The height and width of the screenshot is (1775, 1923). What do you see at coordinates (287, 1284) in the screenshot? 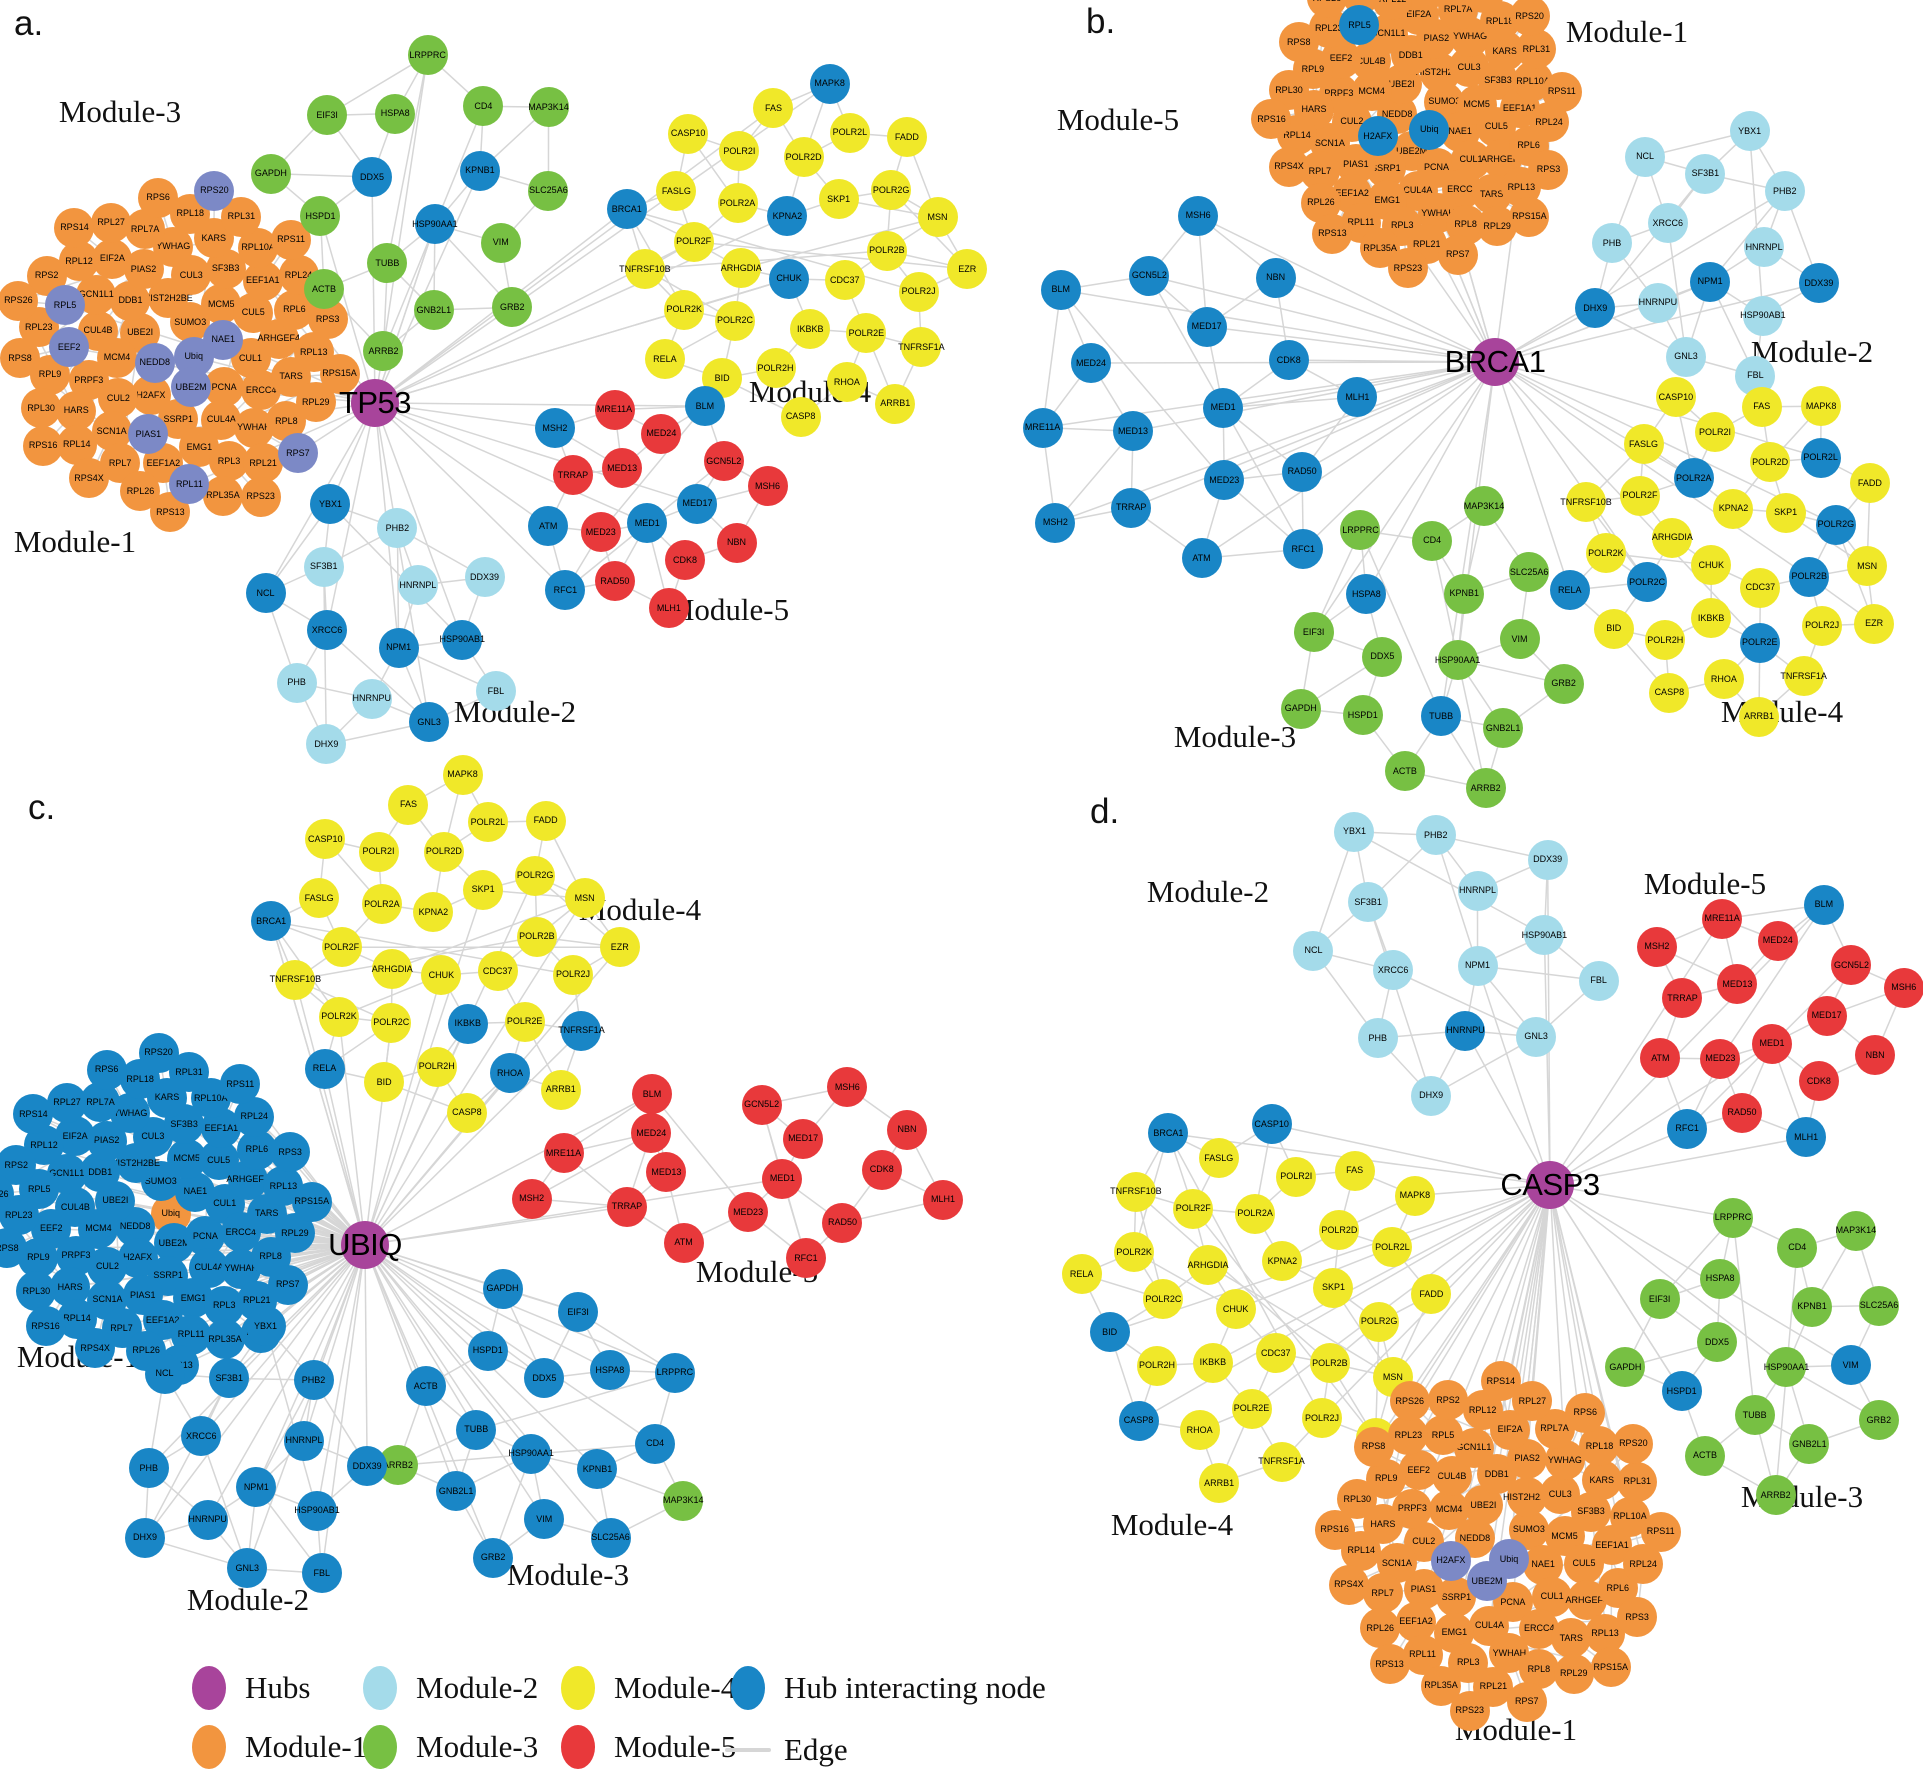
I see `node-label: RPS7` at bounding box center [287, 1284].